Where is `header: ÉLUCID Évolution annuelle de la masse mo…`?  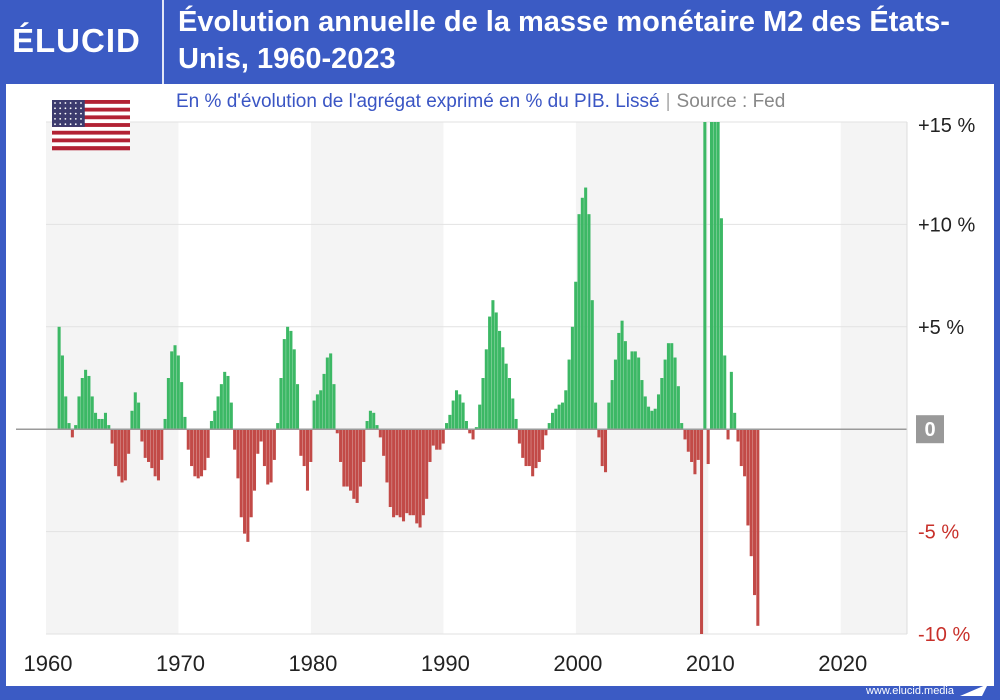
header: ÉLUCID Évolution annuelle de la masse mo… is located at coordinates (500, 42).